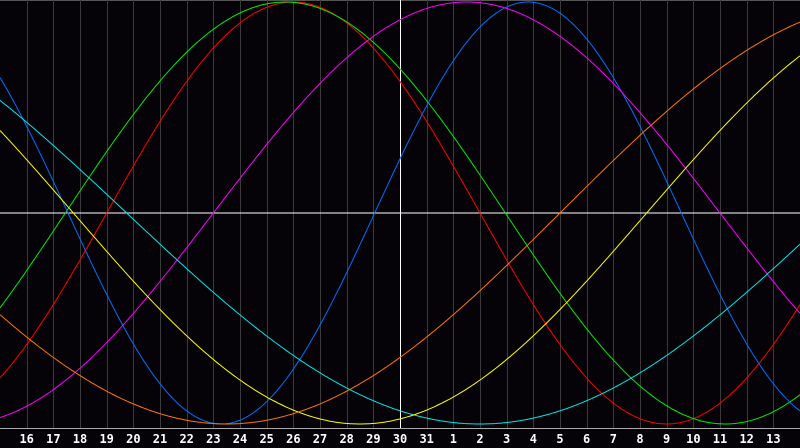 This screenshot has width=800, height=448. What do you see at coordinates (773, 439) in the screenshot?
I see `x-tick-label: 13` at bounding box center [773, 439].